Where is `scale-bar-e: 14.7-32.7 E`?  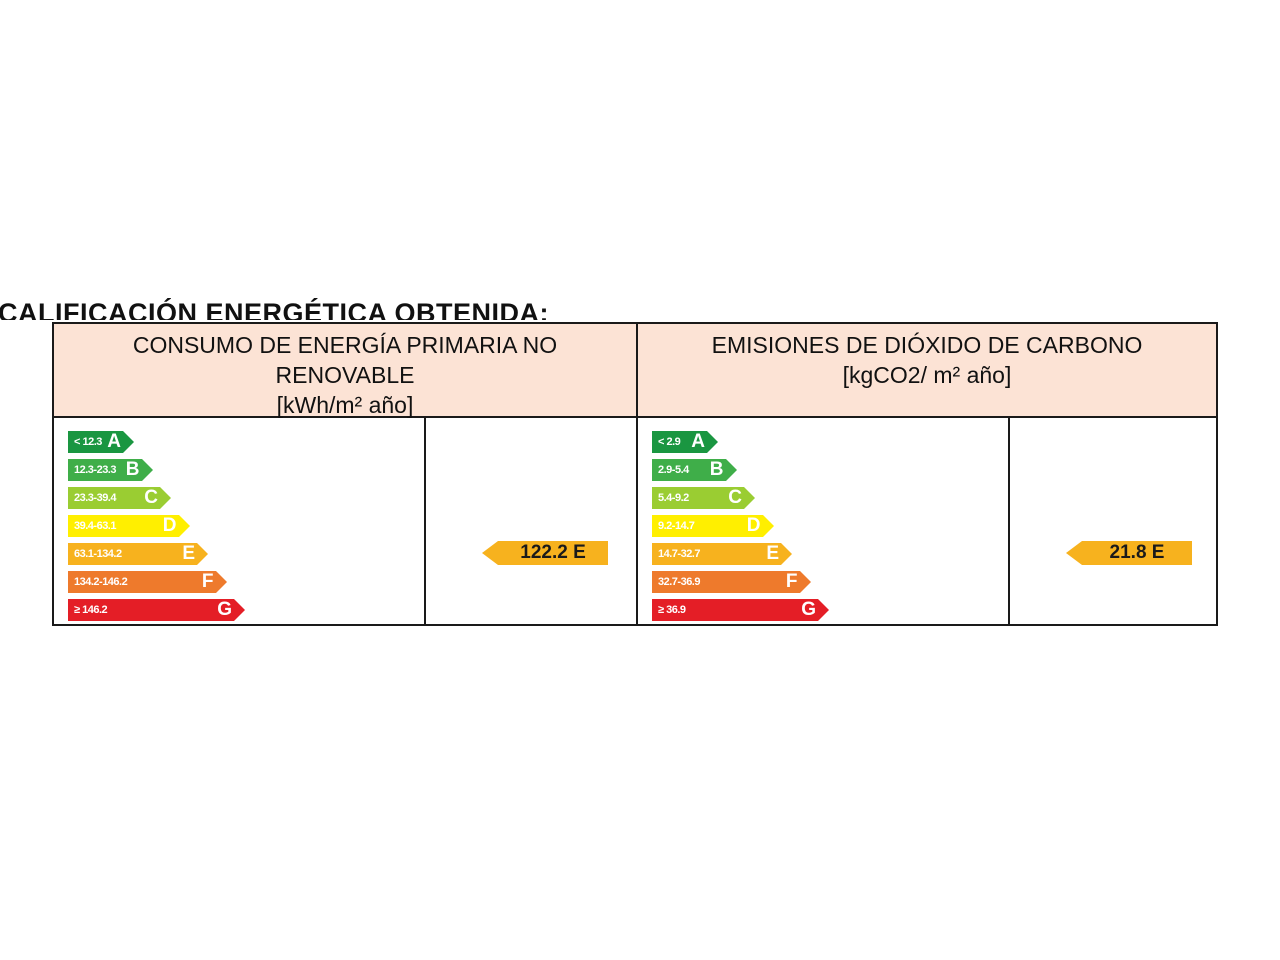
scale-bar-e: 14.7-32.7 E is located at coordinates (722, 554).